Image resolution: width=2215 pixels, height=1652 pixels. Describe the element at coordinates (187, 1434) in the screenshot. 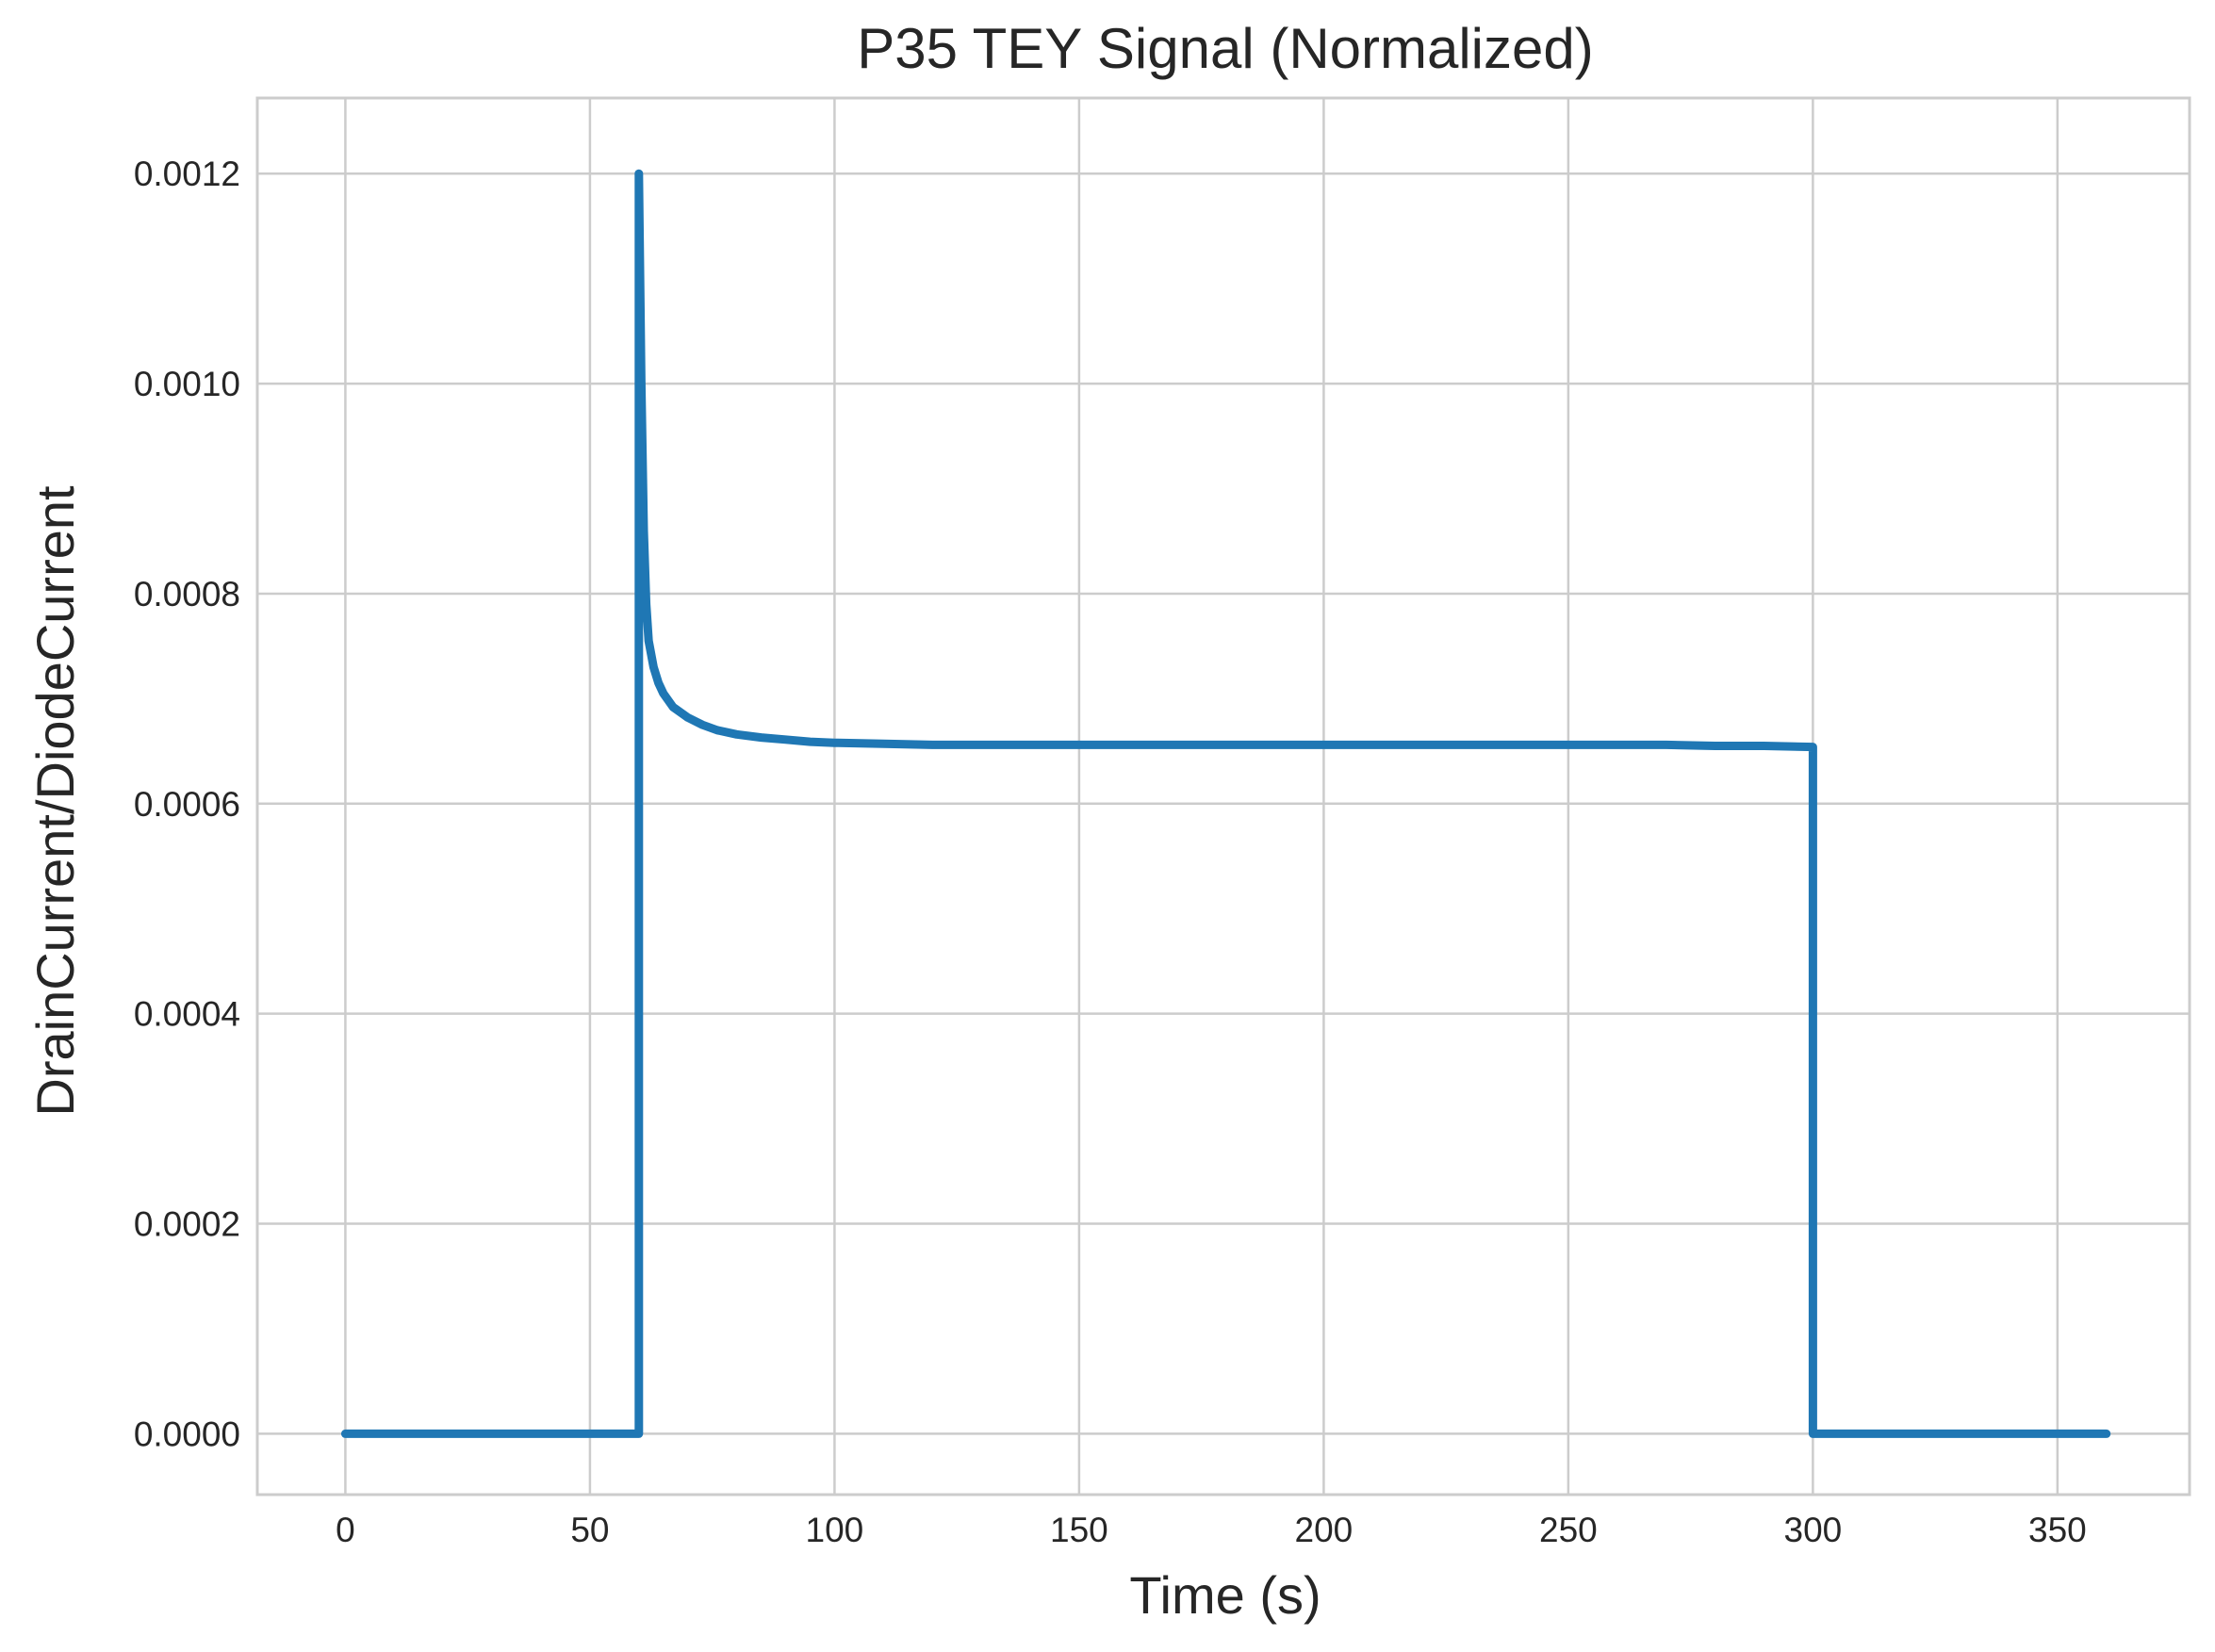

I see `y-tick-label: 0.0000` at that location.